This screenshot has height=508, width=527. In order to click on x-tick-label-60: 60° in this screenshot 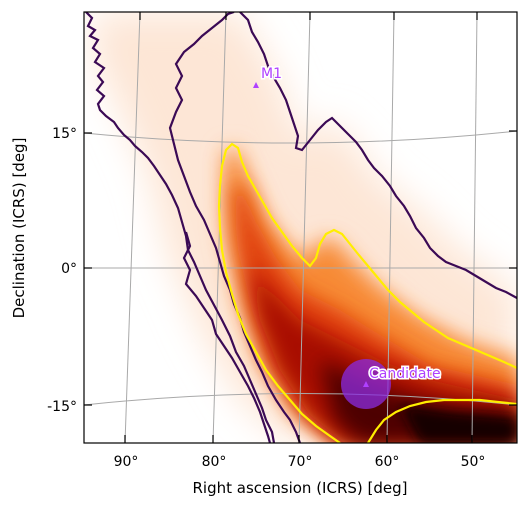, I will do `click(387, 462)`.